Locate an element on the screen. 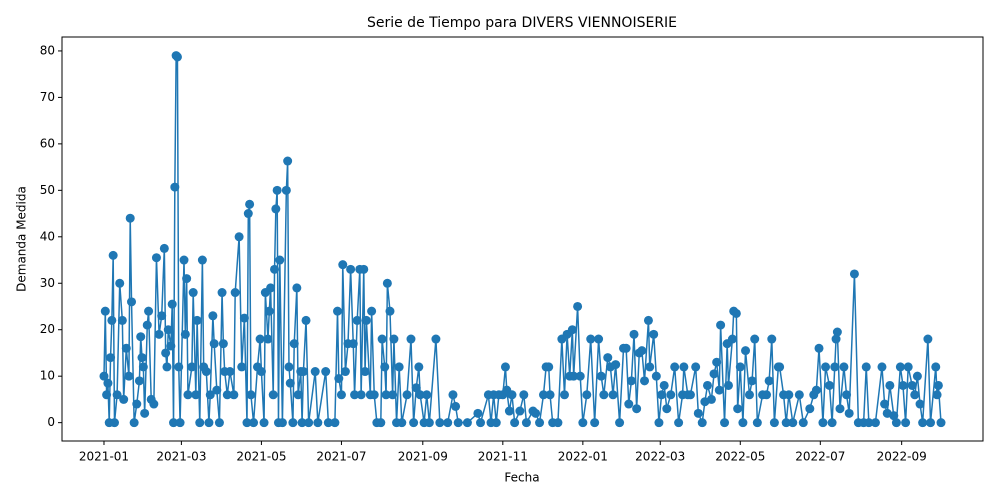  y-tick-label: 70 is located at coordinates (47, 97).